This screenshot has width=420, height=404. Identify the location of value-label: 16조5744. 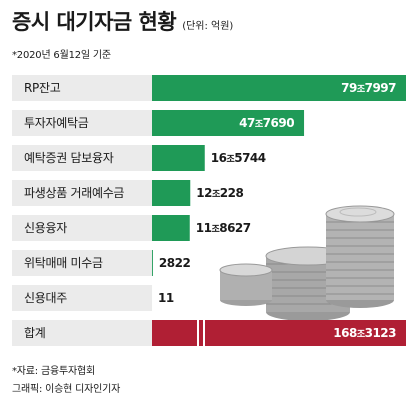
(238, 159).